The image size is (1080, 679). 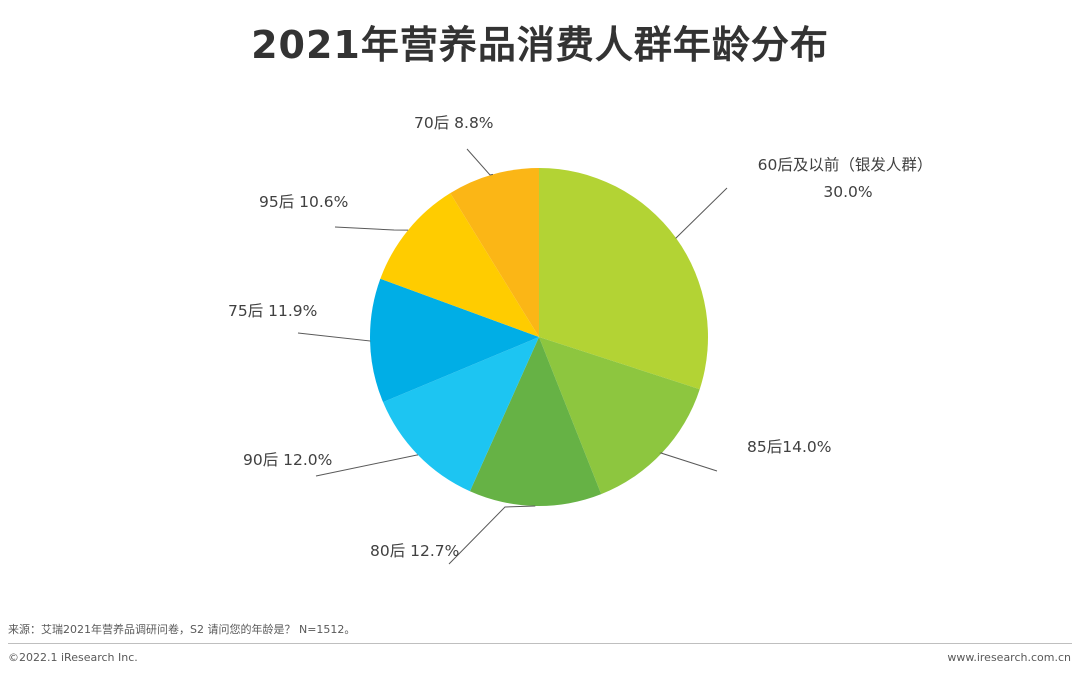 I want to click on slice-label: 95后 10.6%, so click(x=303, y=202).